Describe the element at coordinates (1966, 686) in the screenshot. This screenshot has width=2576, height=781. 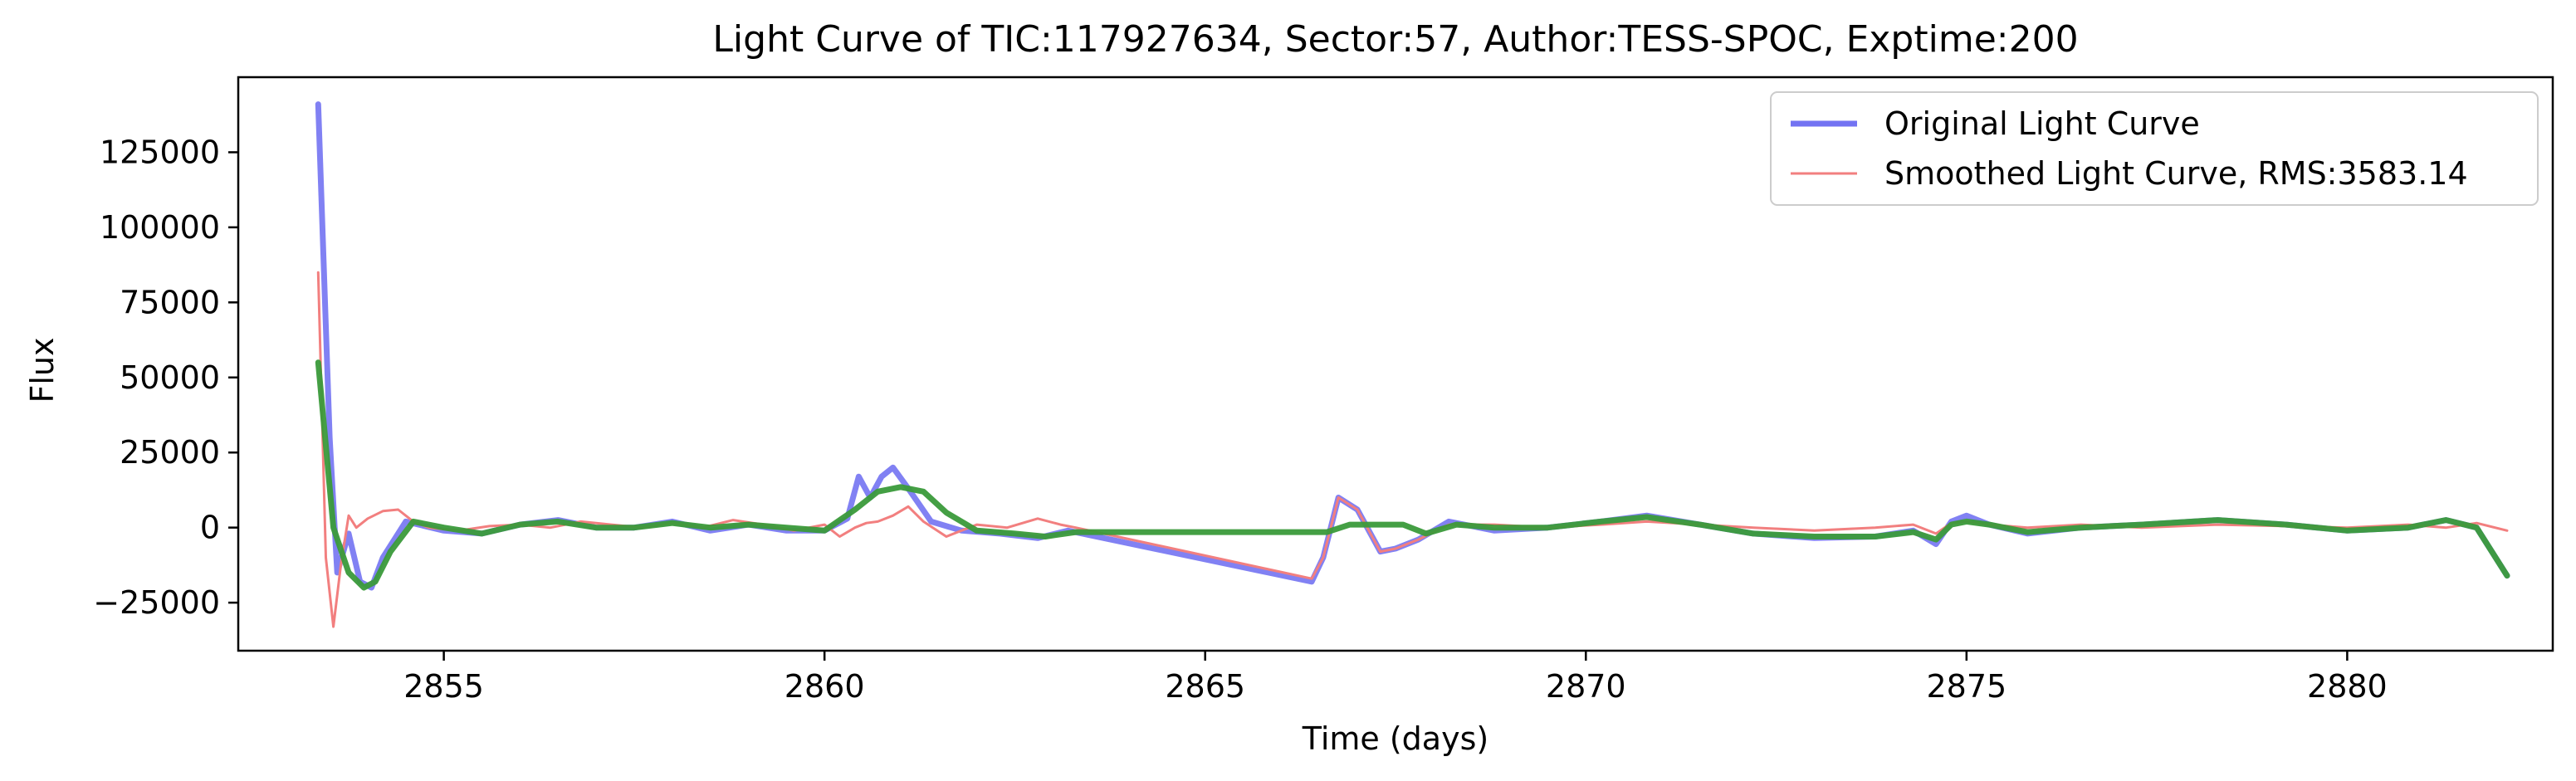
I see `x-tick-label: 2875` at that location.